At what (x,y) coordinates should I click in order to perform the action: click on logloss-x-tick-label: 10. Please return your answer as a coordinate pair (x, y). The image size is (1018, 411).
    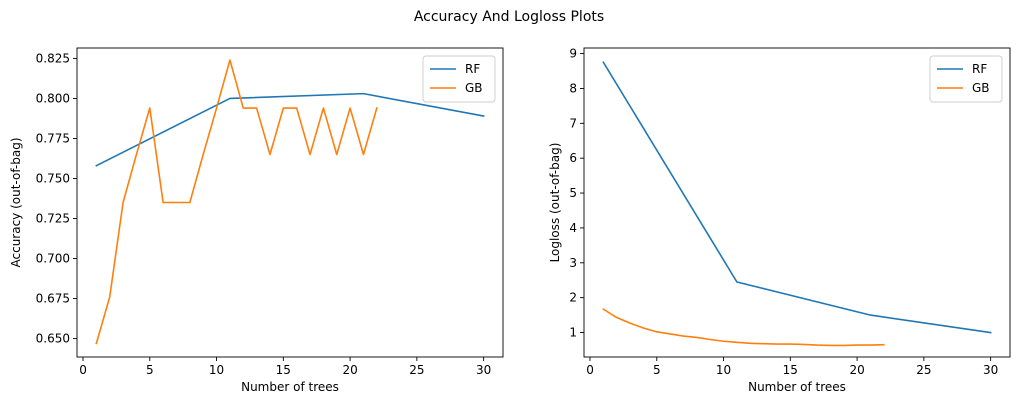
    Looking at the image, I should click on (723, 370).